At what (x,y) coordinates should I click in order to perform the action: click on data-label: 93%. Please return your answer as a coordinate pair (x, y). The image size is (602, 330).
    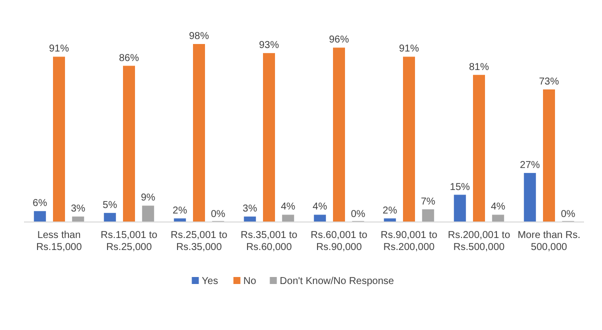
    Looking at the image, I should click on (269, 46).